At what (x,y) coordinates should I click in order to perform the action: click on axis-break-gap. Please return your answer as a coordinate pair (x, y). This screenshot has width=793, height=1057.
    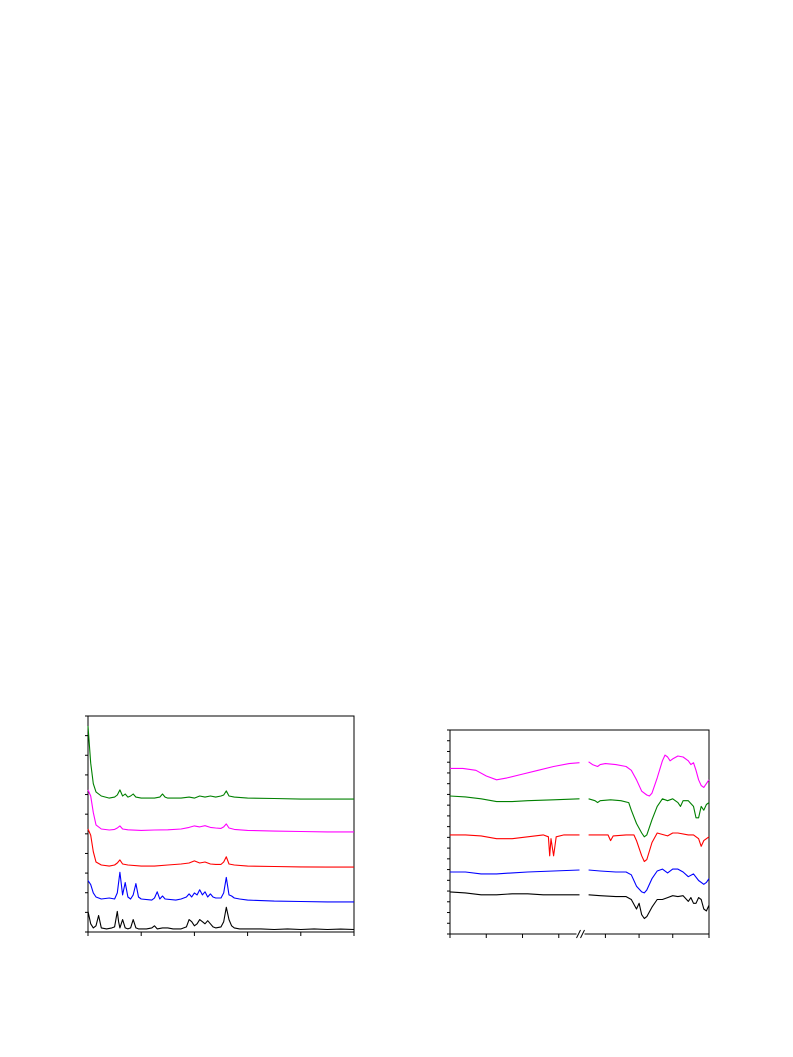
    Looking at the image, I should click on (580, 934).